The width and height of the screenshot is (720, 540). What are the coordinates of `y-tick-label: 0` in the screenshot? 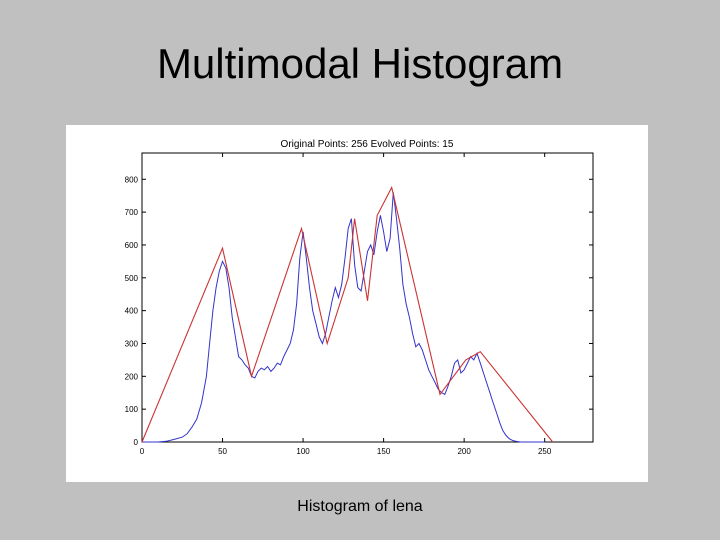 It's located at (136, 442).